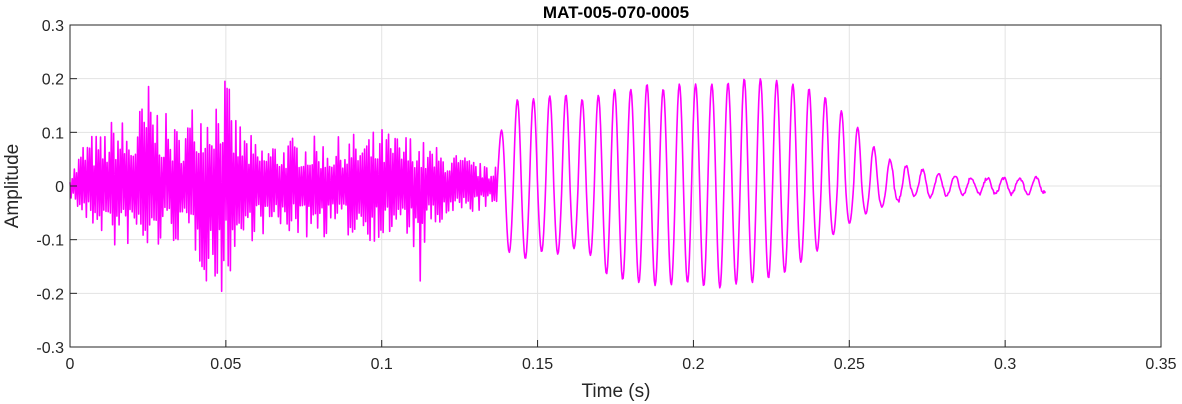 Image resolution: width=1182 pixels, height=404 pixels. Describe the element at coordinates (1005, 364) in the screenshot. I see `x-tick-label: 0.3` at that location.